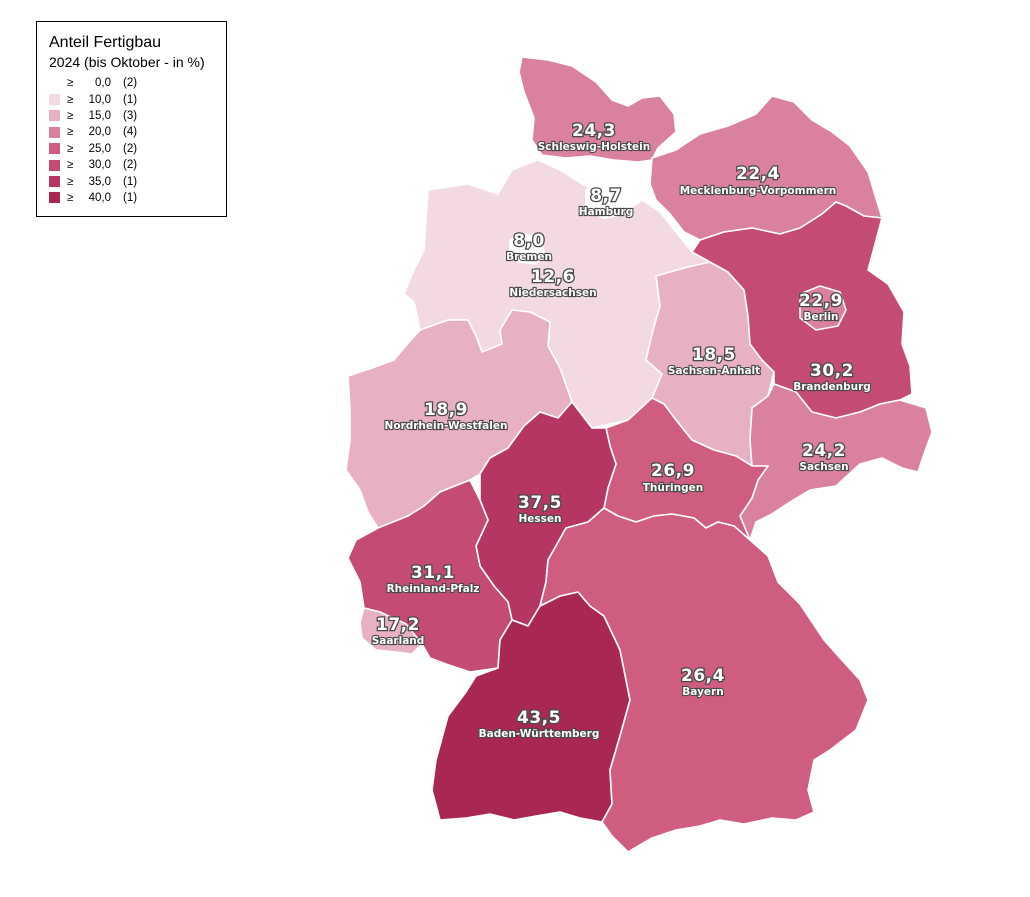 The width and height of the screenshot is (1030, 897). I want to click on label-name-sachsen: Sachsen, so click(823, 467).